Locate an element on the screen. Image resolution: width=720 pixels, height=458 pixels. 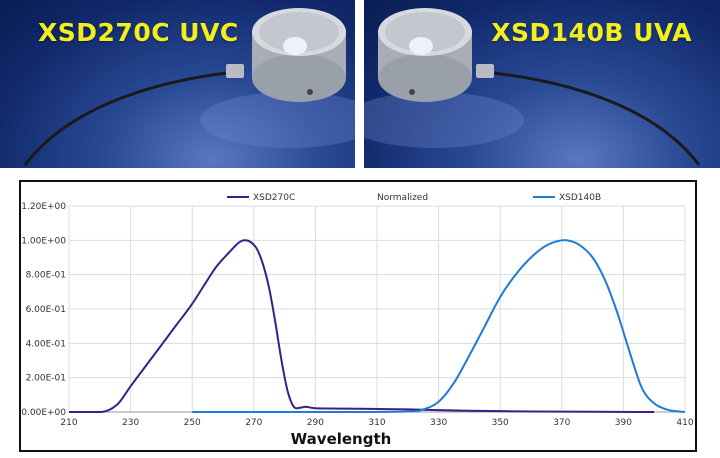
y-tick-label: 1.00E+00 is located at coordinates (43, 241).